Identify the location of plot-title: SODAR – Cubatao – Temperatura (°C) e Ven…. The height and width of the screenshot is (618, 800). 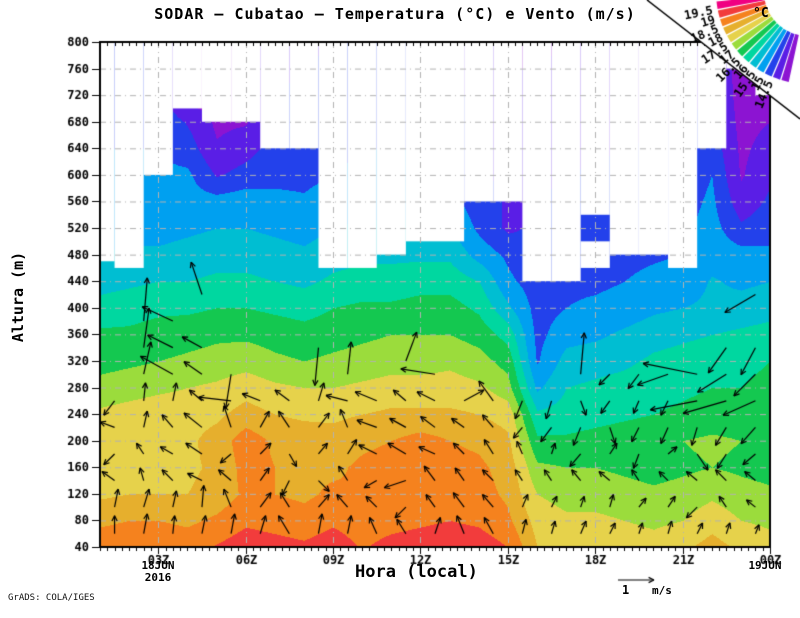
(395, 14).